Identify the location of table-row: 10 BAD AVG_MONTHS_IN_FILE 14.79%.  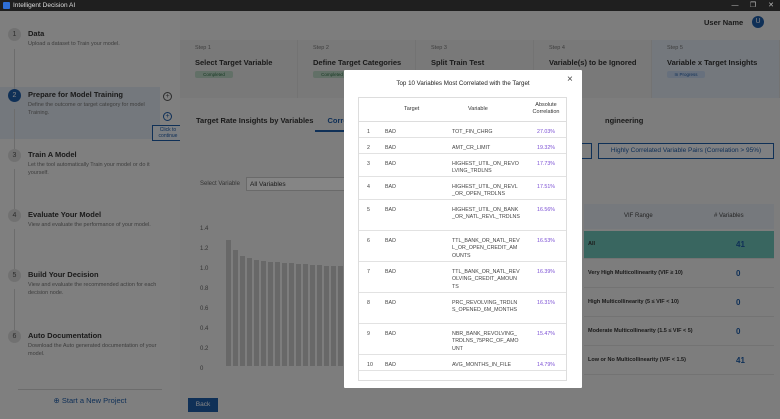
(462, 362).